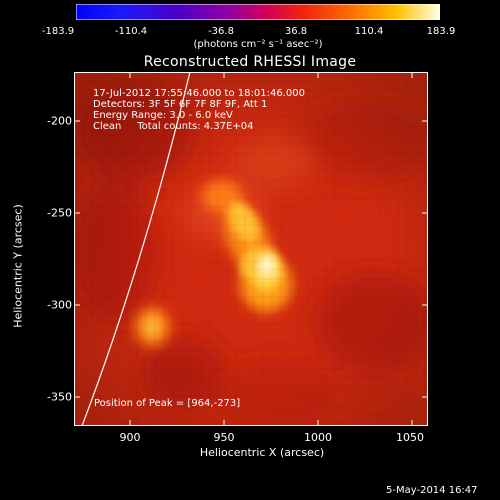  I want to click on y-tick-label: -350, so click(59, 397).